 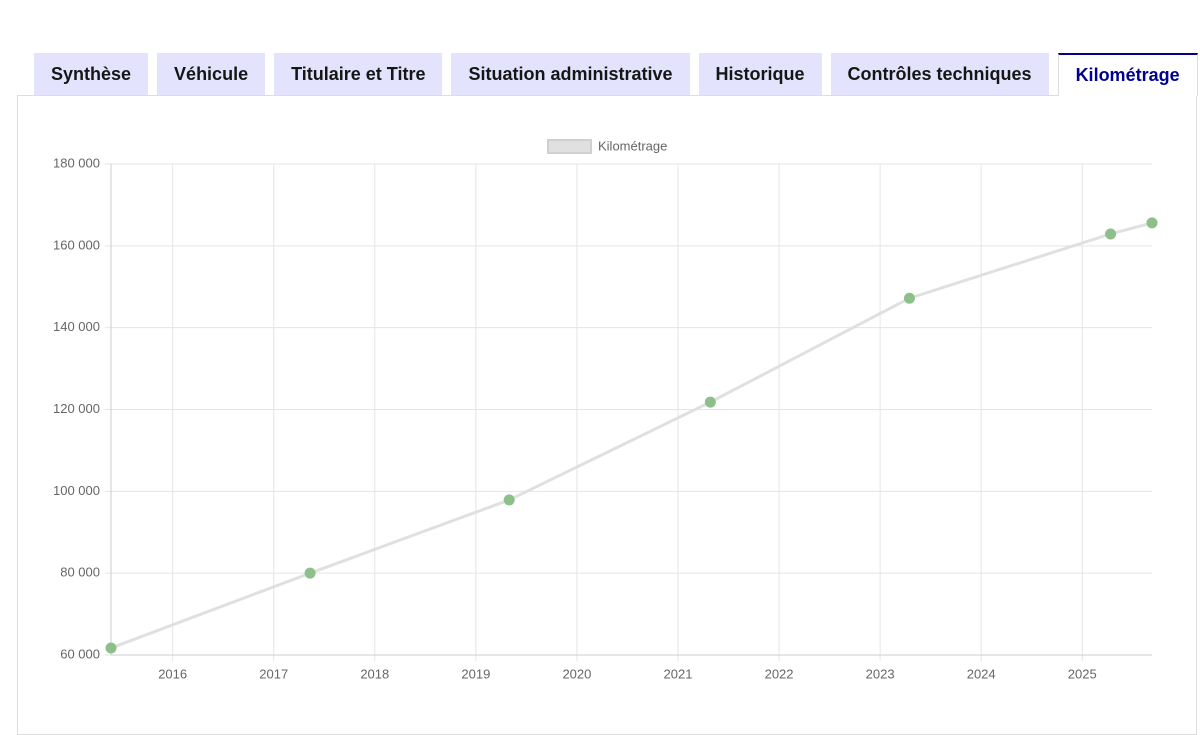 I want to click on x-tick-label: 2025, so click(x=1082, y=673).